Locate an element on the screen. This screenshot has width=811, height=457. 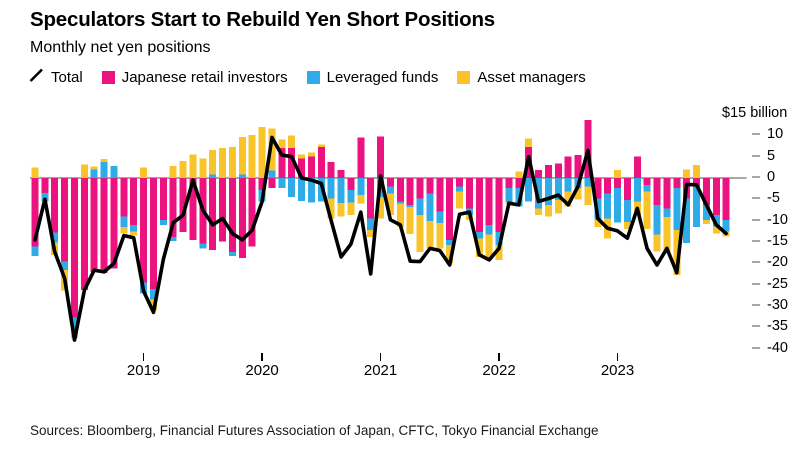
legend-item-leveraged: Leveraged funds is located at coordinates (372, 77).